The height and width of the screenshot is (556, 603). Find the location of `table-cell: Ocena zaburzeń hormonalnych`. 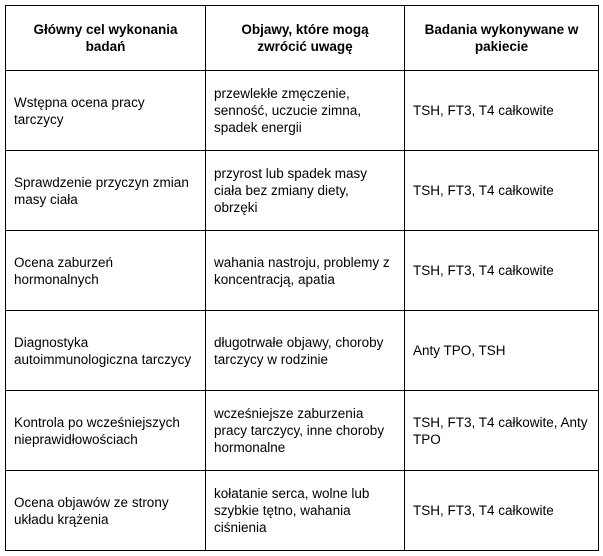

table-cell: Ocena zaburzeń hormonalnych is located at coordinates (105, 270).